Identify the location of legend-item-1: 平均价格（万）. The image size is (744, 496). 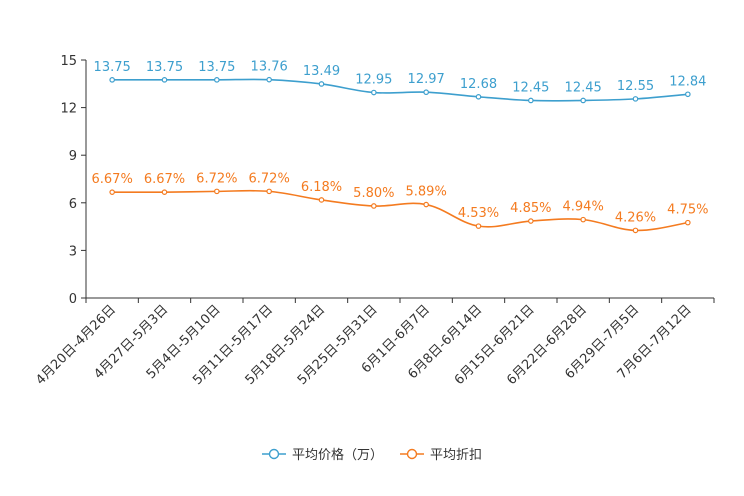
(322, 455).